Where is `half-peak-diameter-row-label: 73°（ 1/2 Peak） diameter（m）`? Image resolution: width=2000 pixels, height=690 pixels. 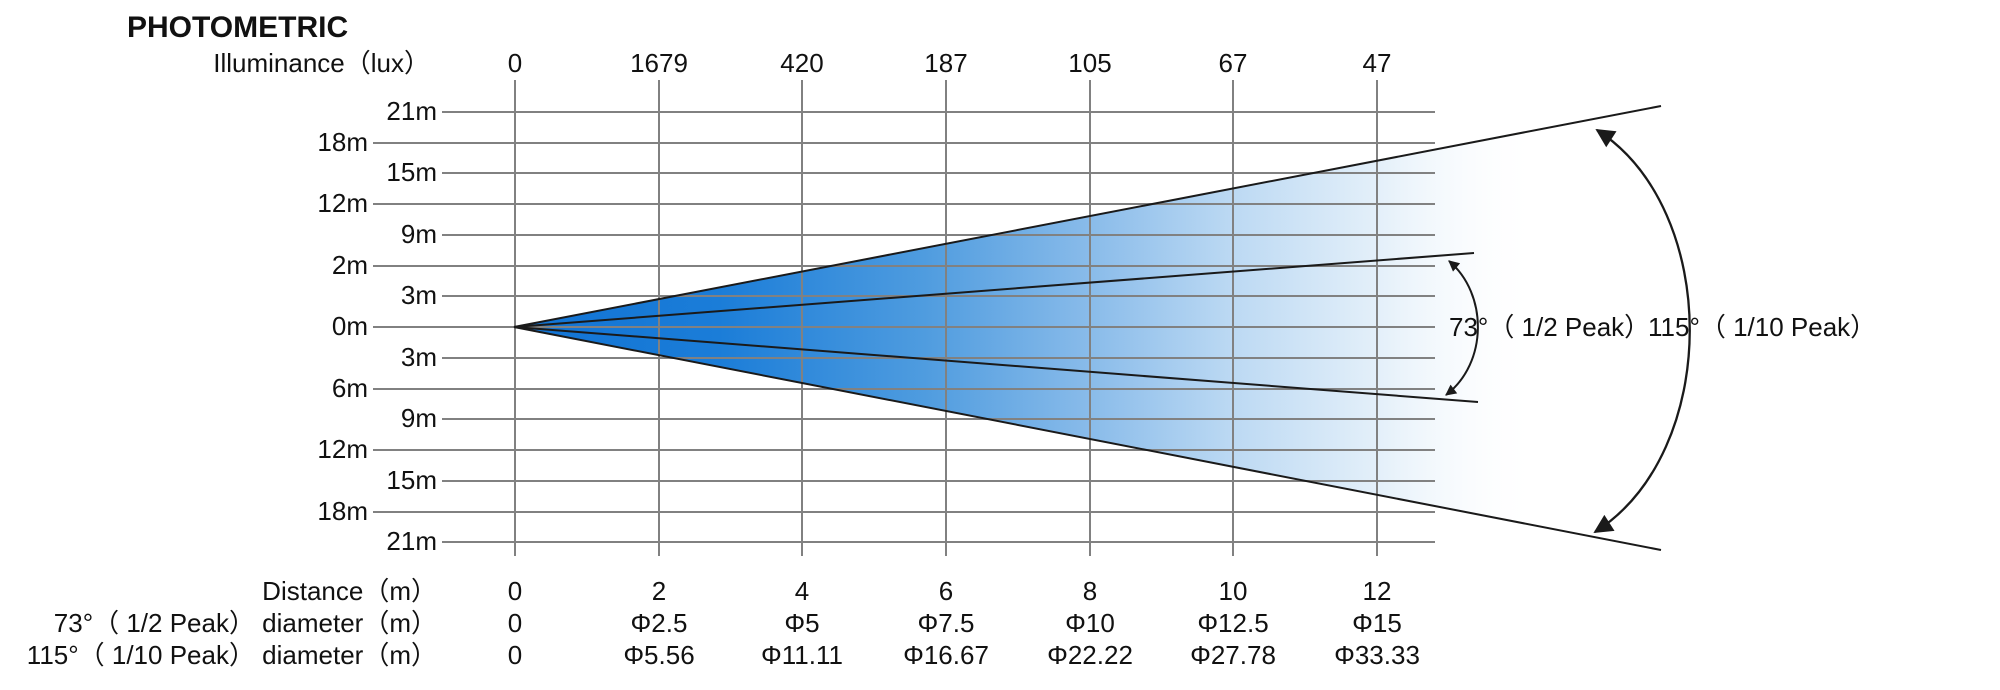
half-peak-diameter-row-label: 73°（ 1/2 Peak） diameter（m） is located at coordinates (245, 623).